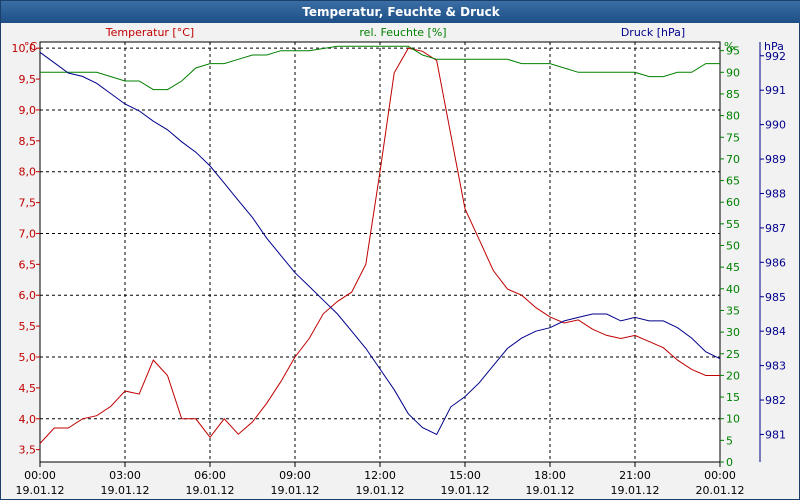 This screenshot has width=800, height=500. I want to click on right-axis-title: Druck [hPa], so click(653, 32).